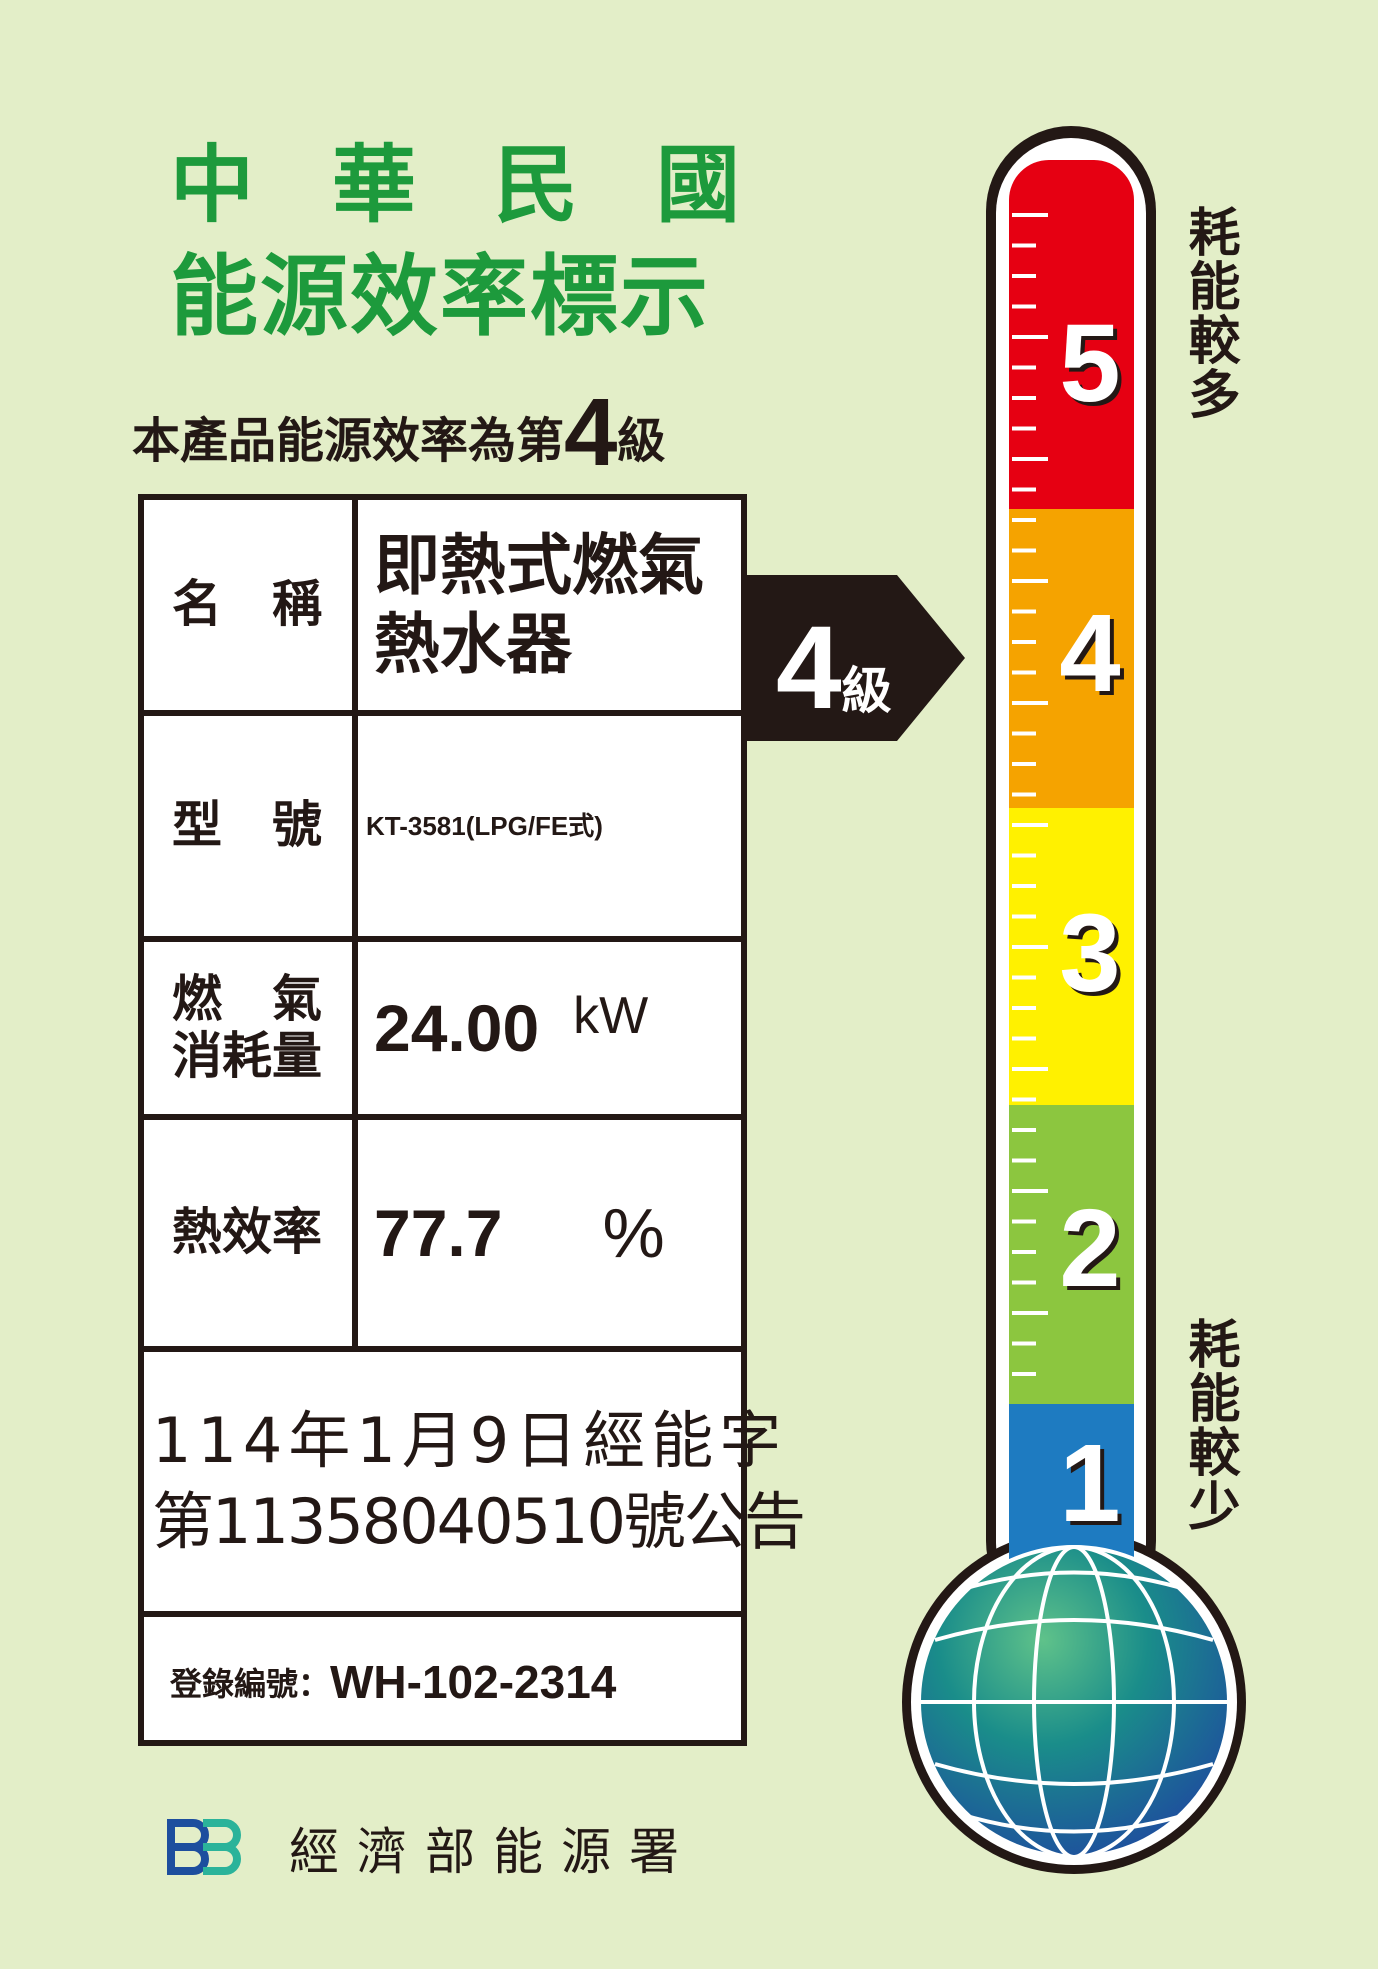 Image resolution: width=1378 pixels, height=1969 pixels. What do you see at coordinates (470, 1440) in the screenshot?
I see `announcement-line1: 114年1月9日經能字` at bounding box center [470, 1440].